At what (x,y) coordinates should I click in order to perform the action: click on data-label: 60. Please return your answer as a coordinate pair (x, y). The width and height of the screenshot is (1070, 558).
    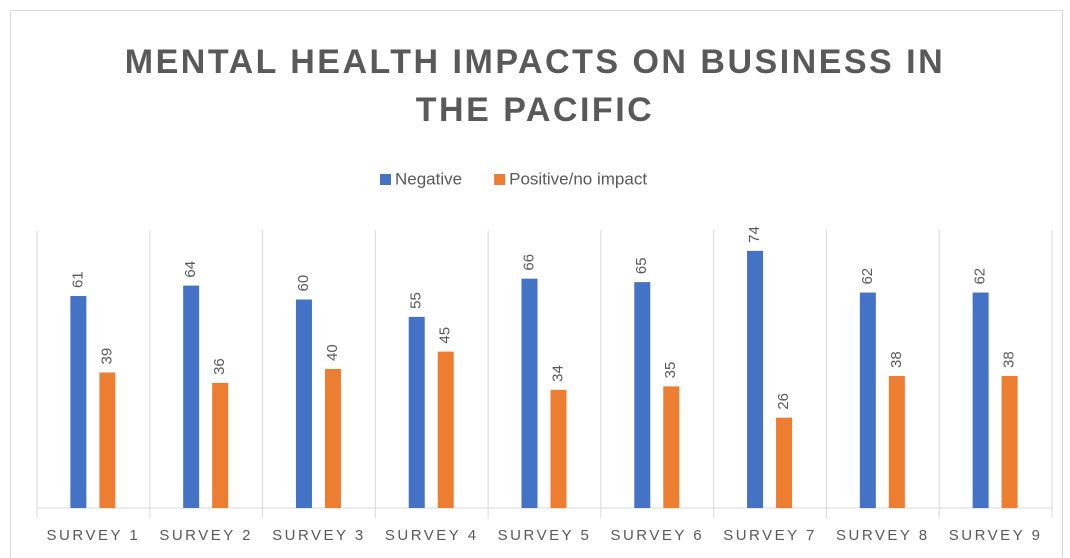
    Looking at the image, I should click on (303, 283).